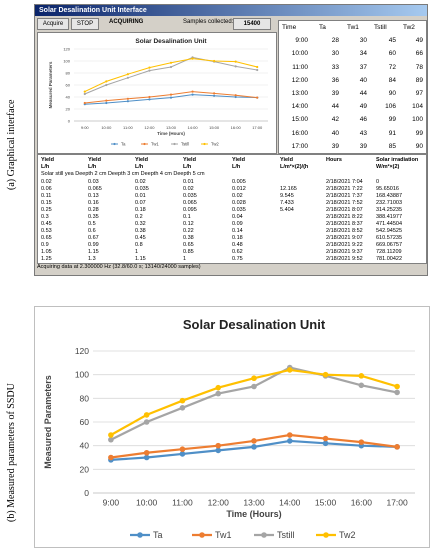  Describe the element at coordinates (45, 245) in the screenshot. I see `table-cell: 0.9` at that location.